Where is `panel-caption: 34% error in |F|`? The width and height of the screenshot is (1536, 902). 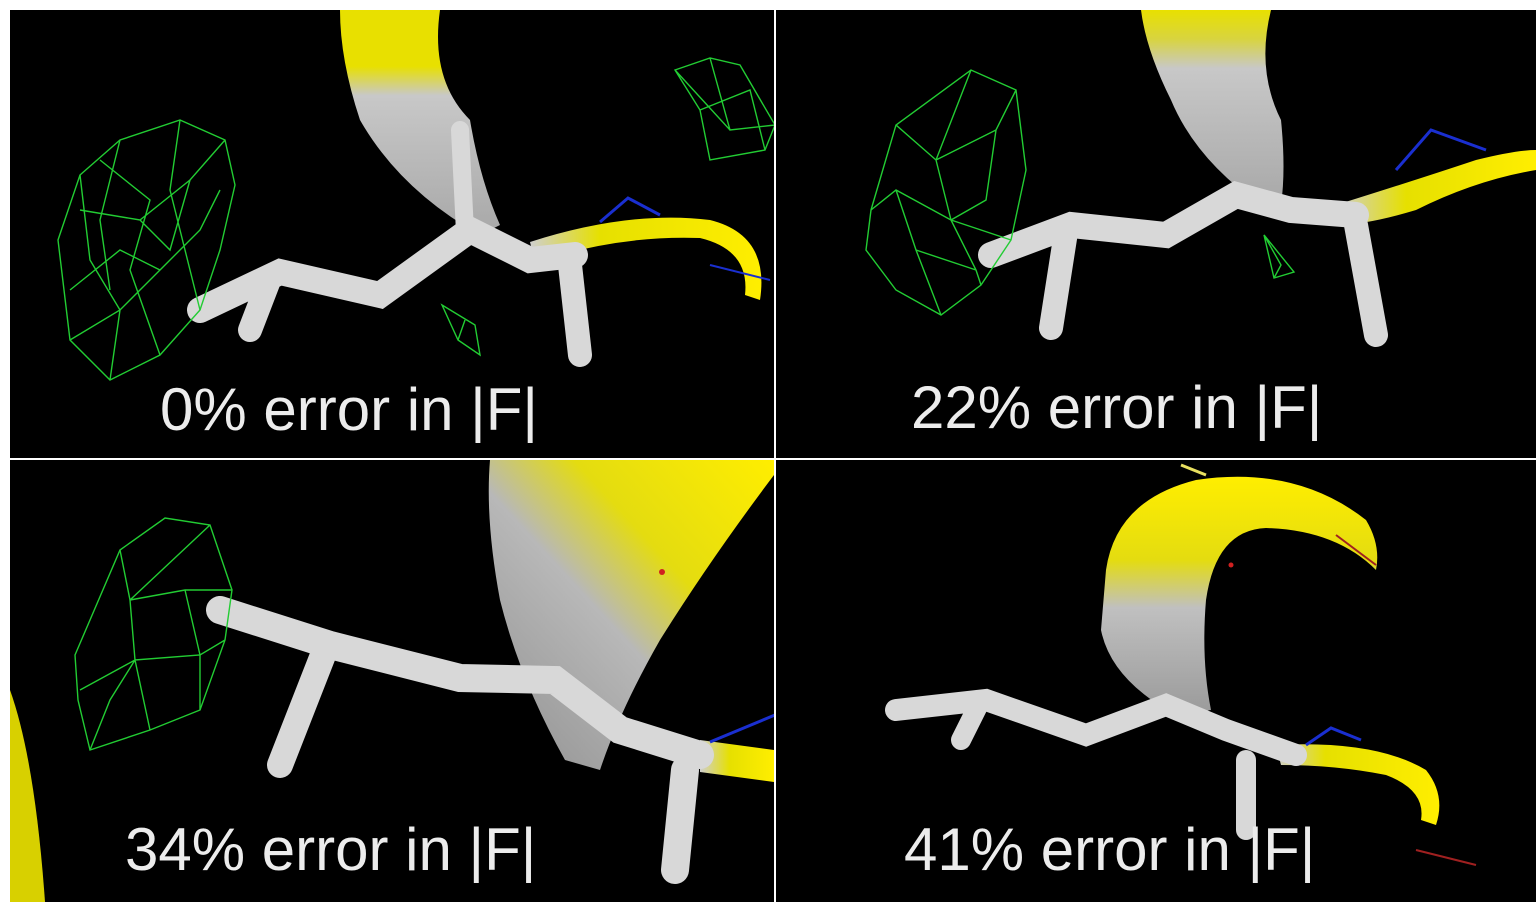
panel-caption: 34% error in |F| is located at coordinates (331, 849).